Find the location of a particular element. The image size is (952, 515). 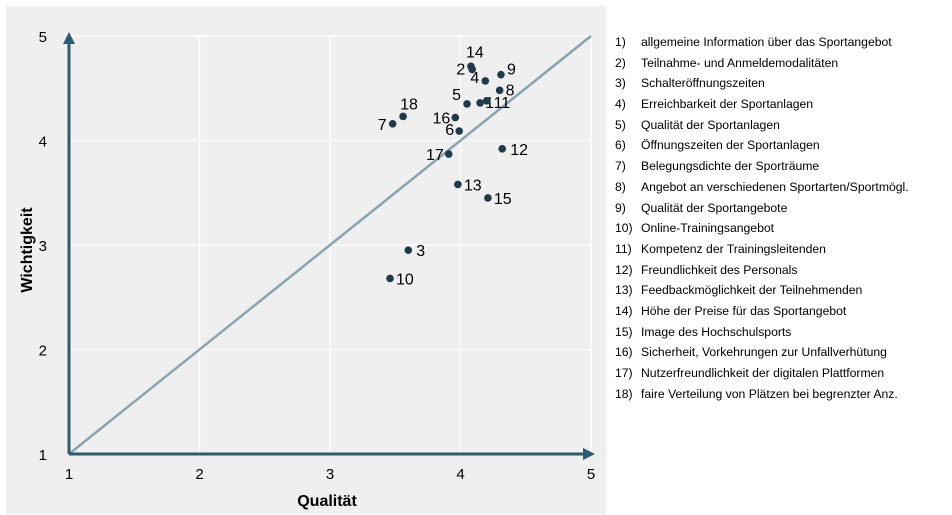

legend-item: 15) Image des Hochschulsports is located at coordinates (762, 332).